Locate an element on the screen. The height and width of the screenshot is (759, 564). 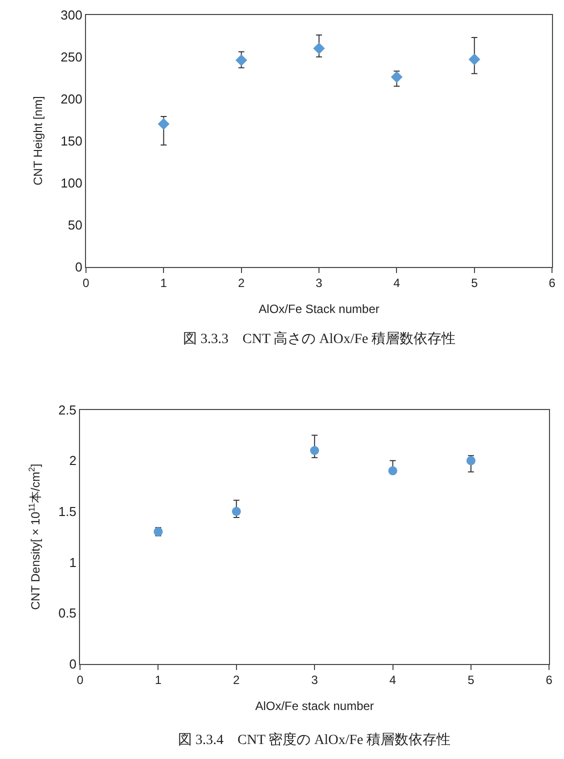
y-tick-label: 1 is located at coordinates (72, 562).